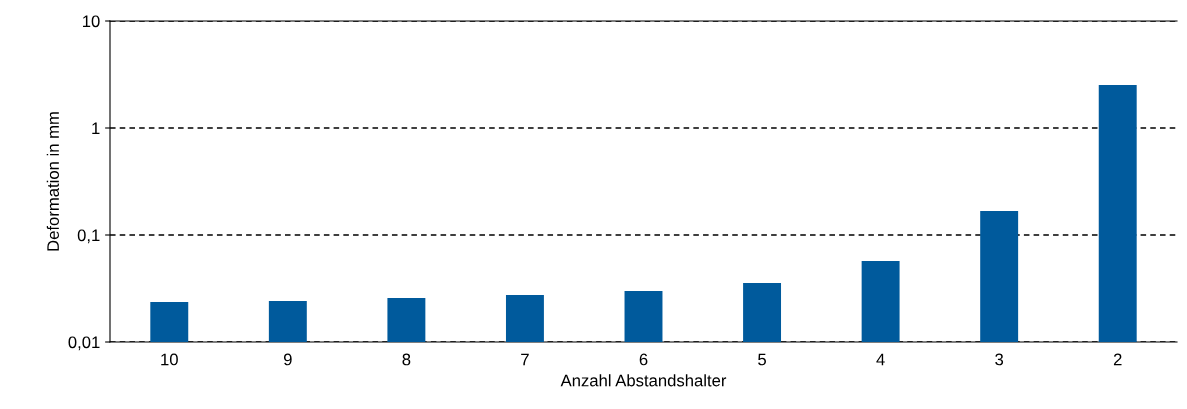 The height and width of the screenshot is (409, 1187). I want to click on x-tick-label: 5, so click(762, 359).